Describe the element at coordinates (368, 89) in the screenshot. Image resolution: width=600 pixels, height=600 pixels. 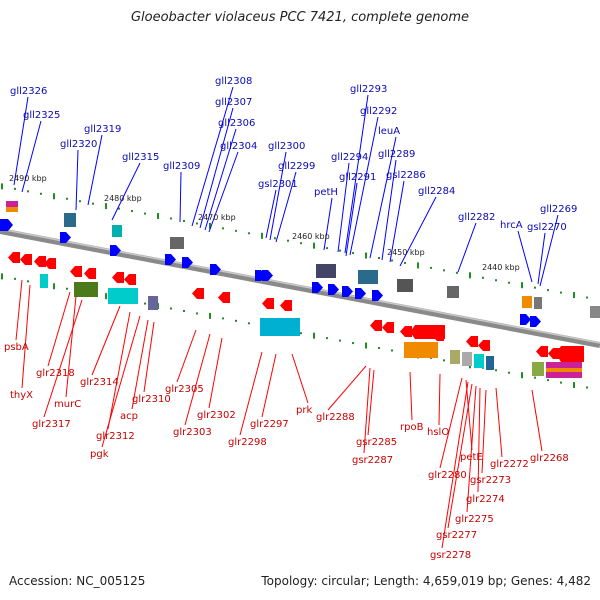
I see `gene-label-gll2293: gll2293` at that location.